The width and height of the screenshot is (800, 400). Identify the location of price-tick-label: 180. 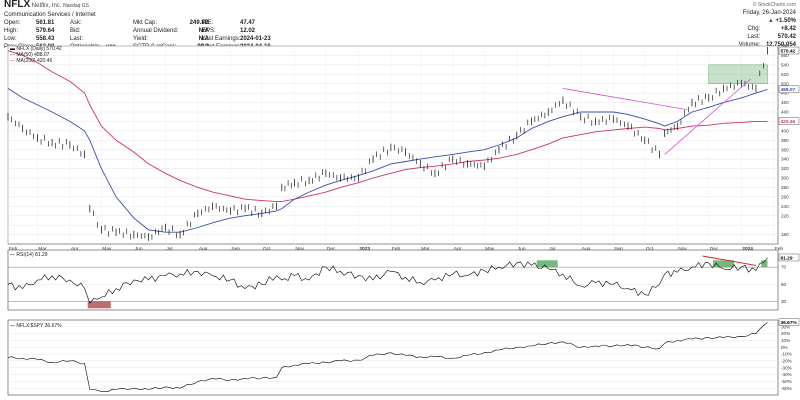
(785, 234).